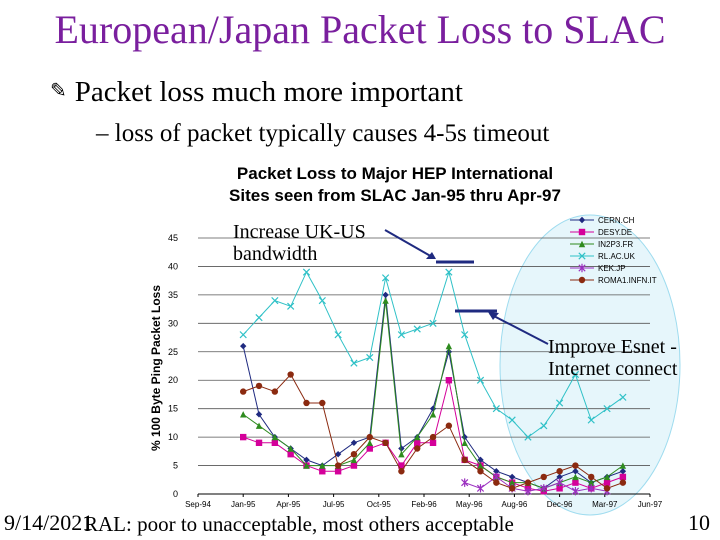  I want to click on bullet-1: ✎ Packet loss much more important, so click(256, 92).